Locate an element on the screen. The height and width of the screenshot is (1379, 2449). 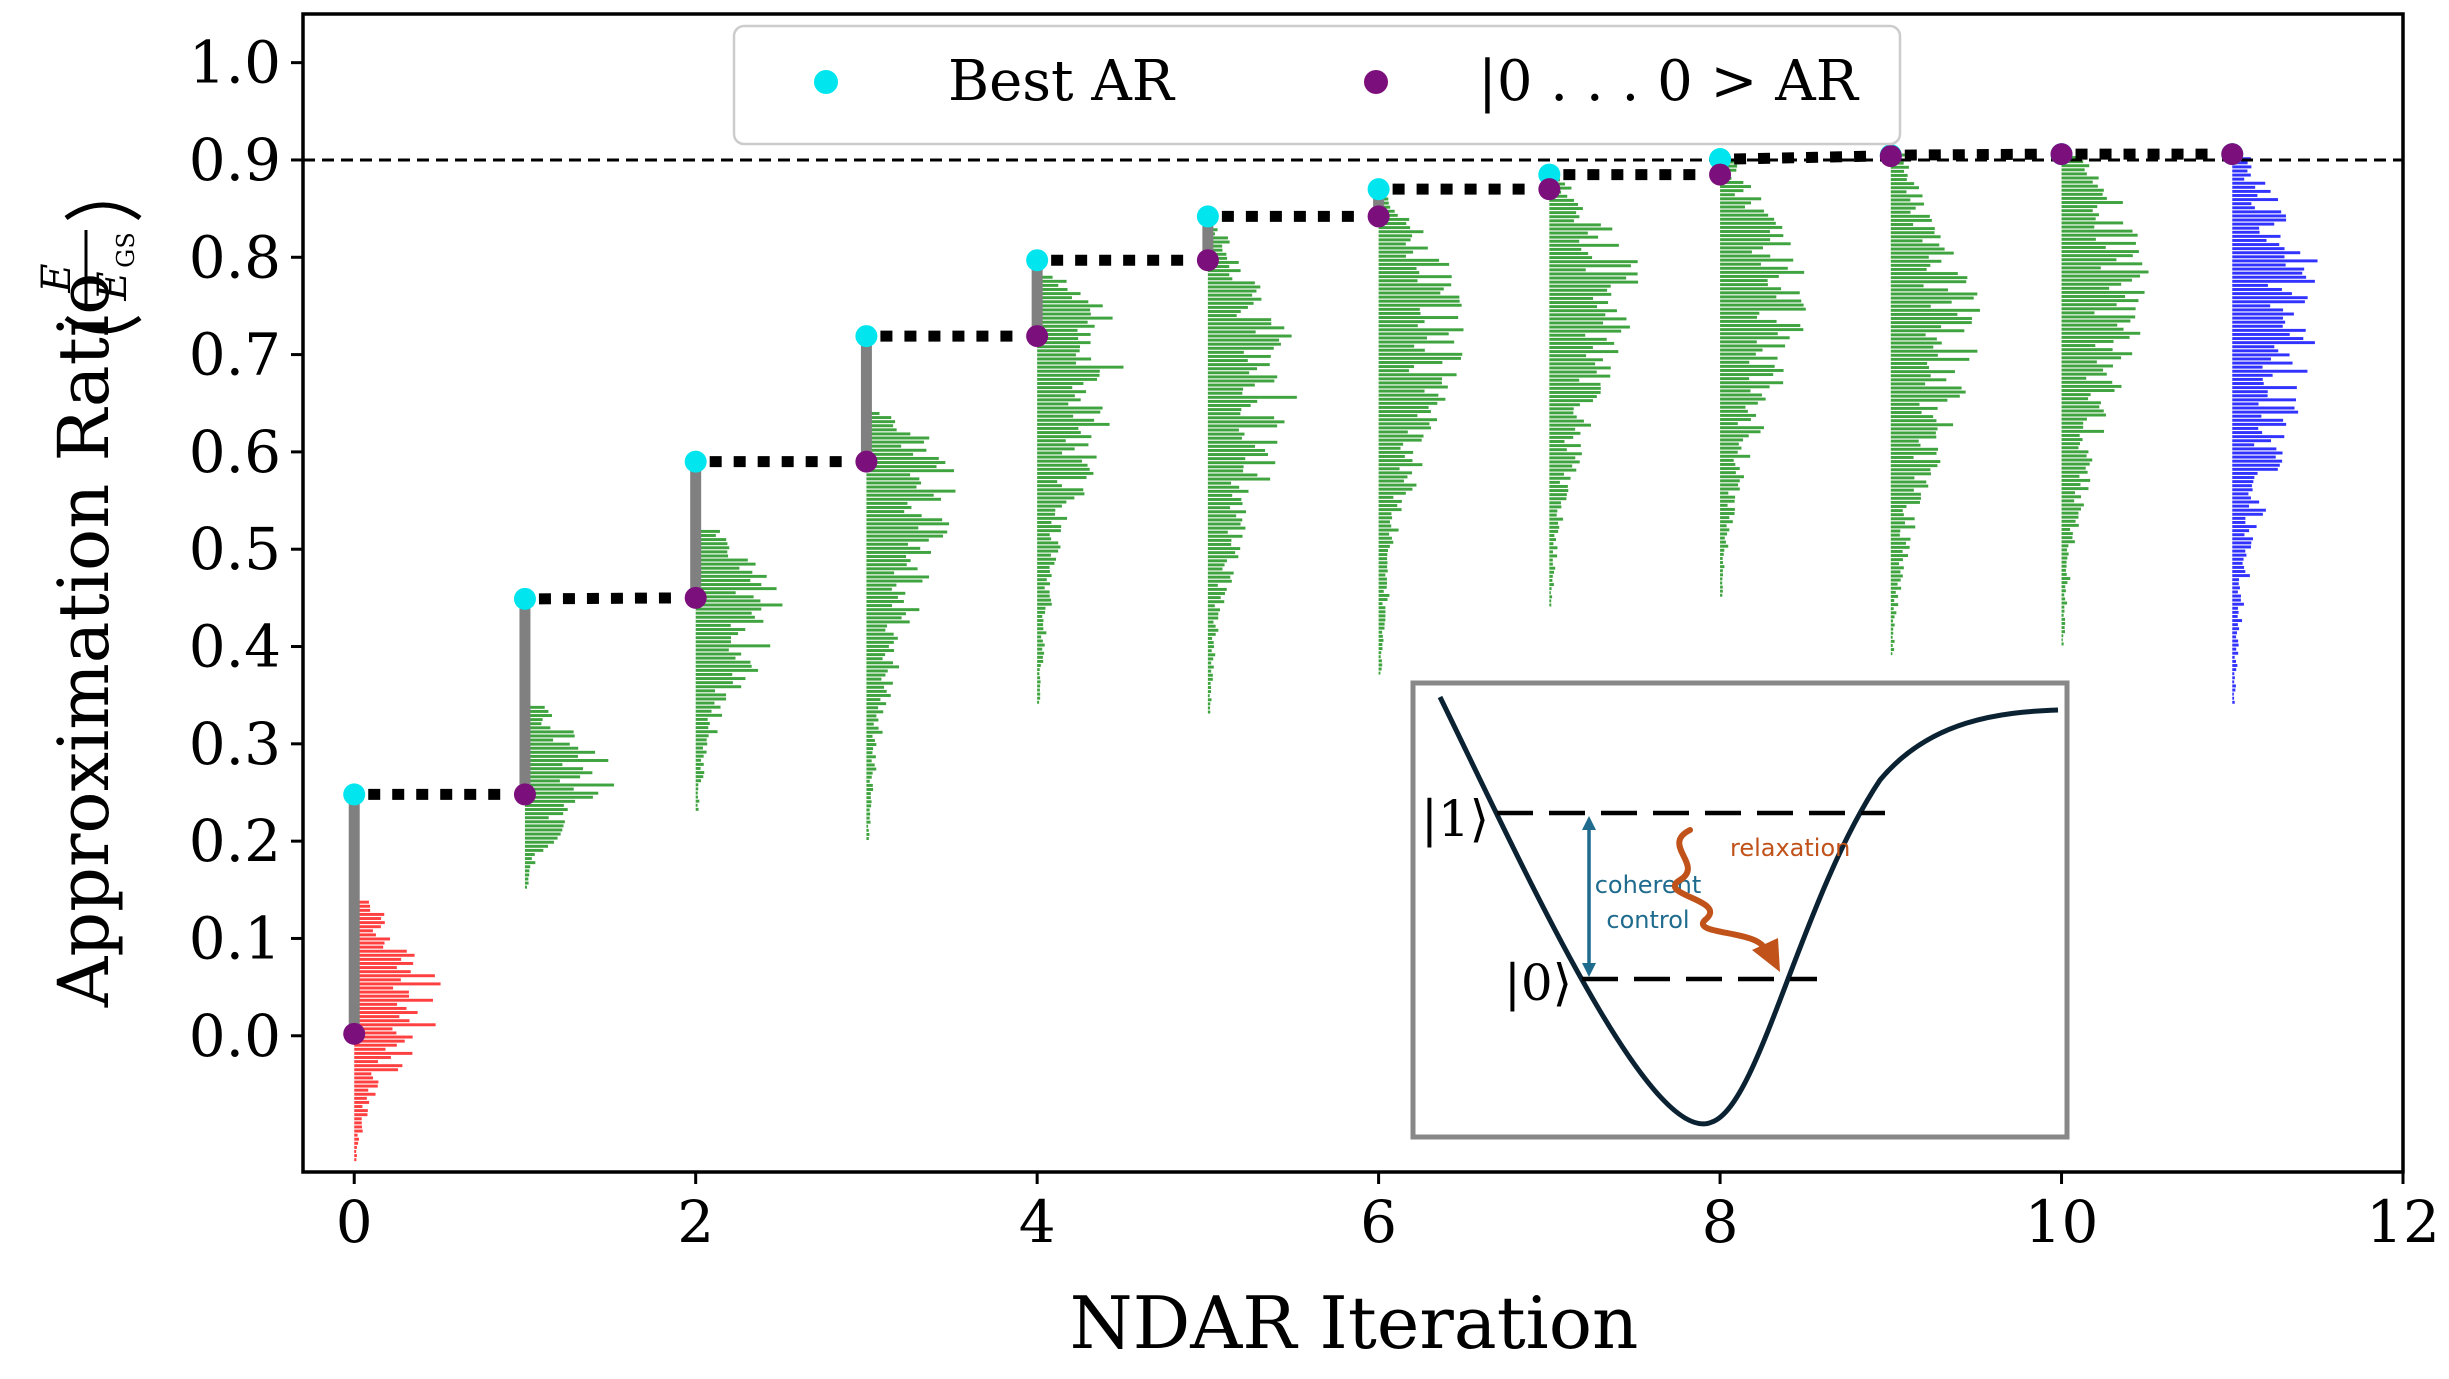
y-axis-frac-numerator: E is located at coordinates (57, 278).